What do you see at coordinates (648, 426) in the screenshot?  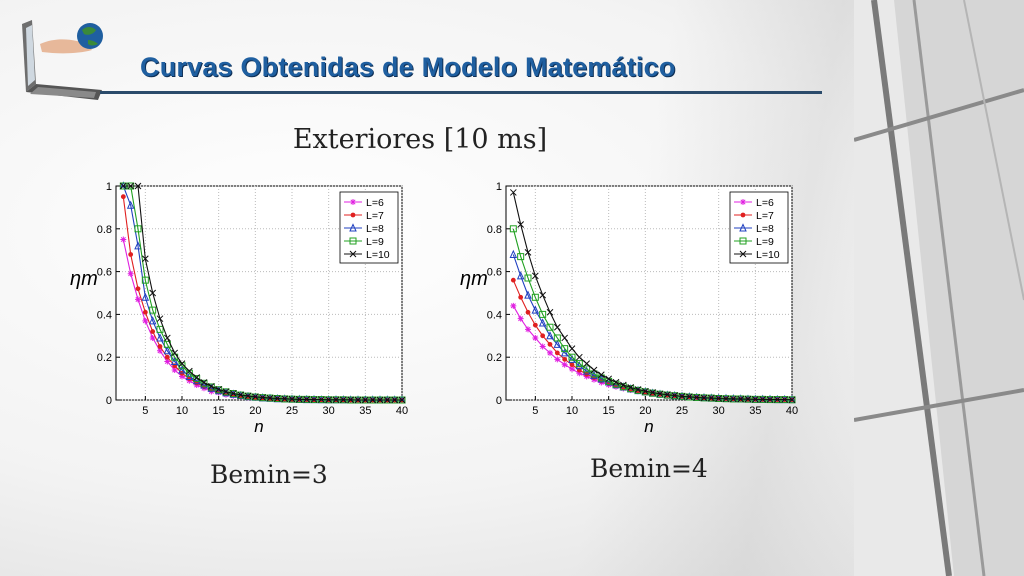 I see `x-axis-label: n` at bounding box center [648, 426].